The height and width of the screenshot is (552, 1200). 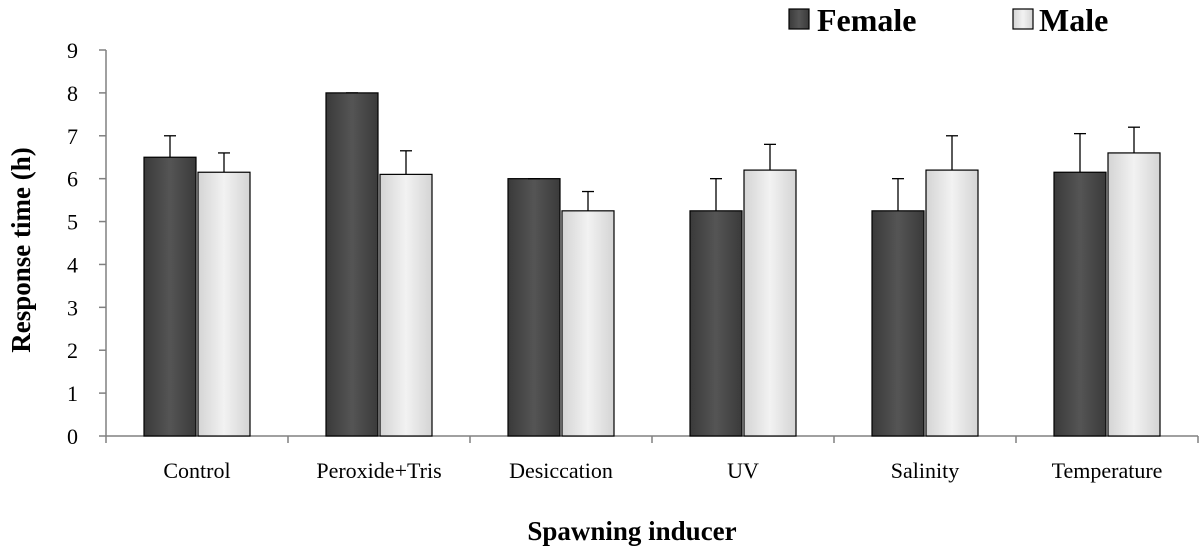 I want to click on legend-label-male: Male, so click(x=1073, y=20).